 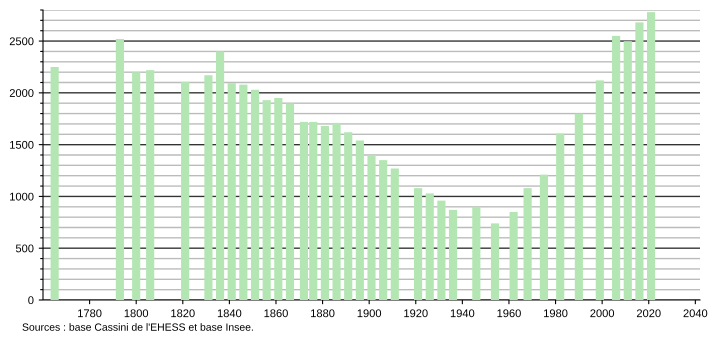 What do you see at coordinates (322, 313) in the screenshot?
I see `x-tick-label: 1880` at bounding box center [322, 313].